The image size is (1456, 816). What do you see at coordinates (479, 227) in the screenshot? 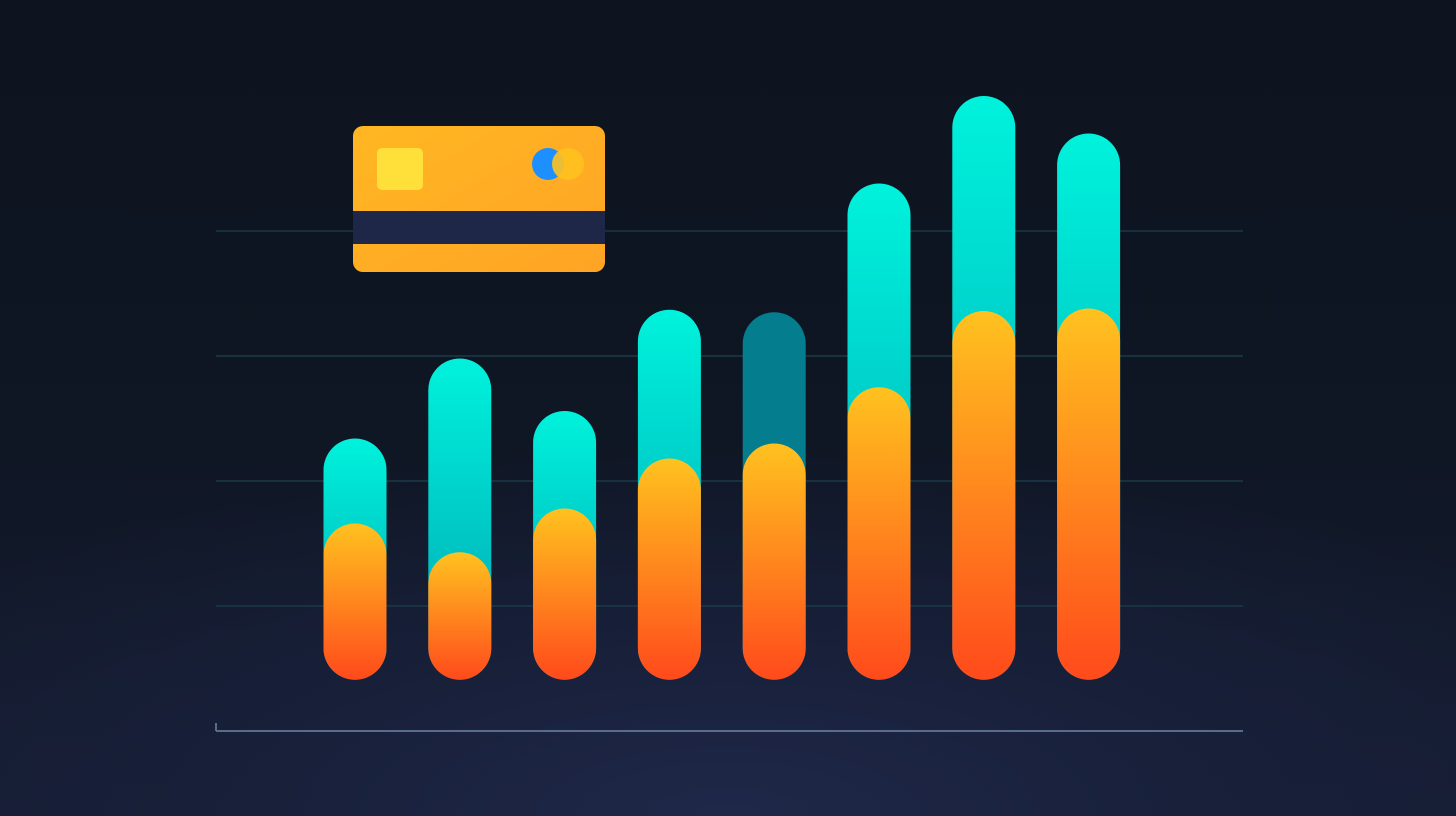
I see `card-stripe` at bounding box center [479, 227].